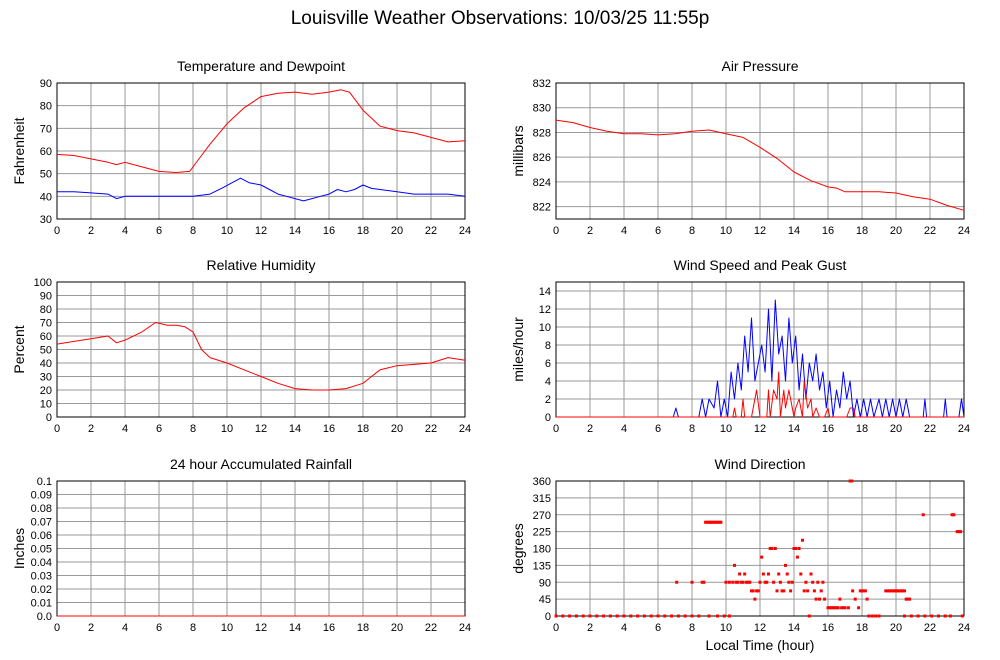 Image resolution: width=1000 pixels, height=660 pixels. What do you see at coordinates (46, 175) in the screenshot?
I see `temp-y-tick-label: 50` at bounding box center [46, 175].